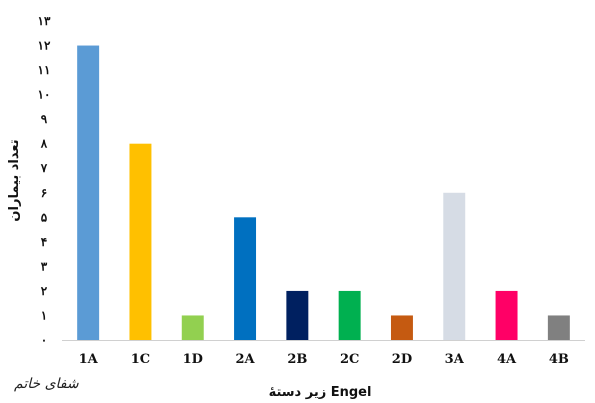 This screenshot has width=595, height=403. I want to click on y-tick-label: ۰, so click(44, 340).